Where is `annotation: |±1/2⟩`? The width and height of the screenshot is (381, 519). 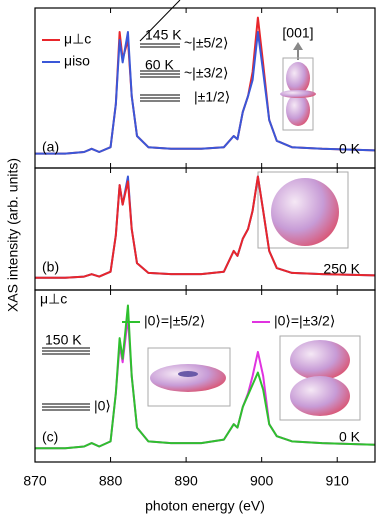 annotation: |±1/2⟩ is located at coordinates (212, 97).